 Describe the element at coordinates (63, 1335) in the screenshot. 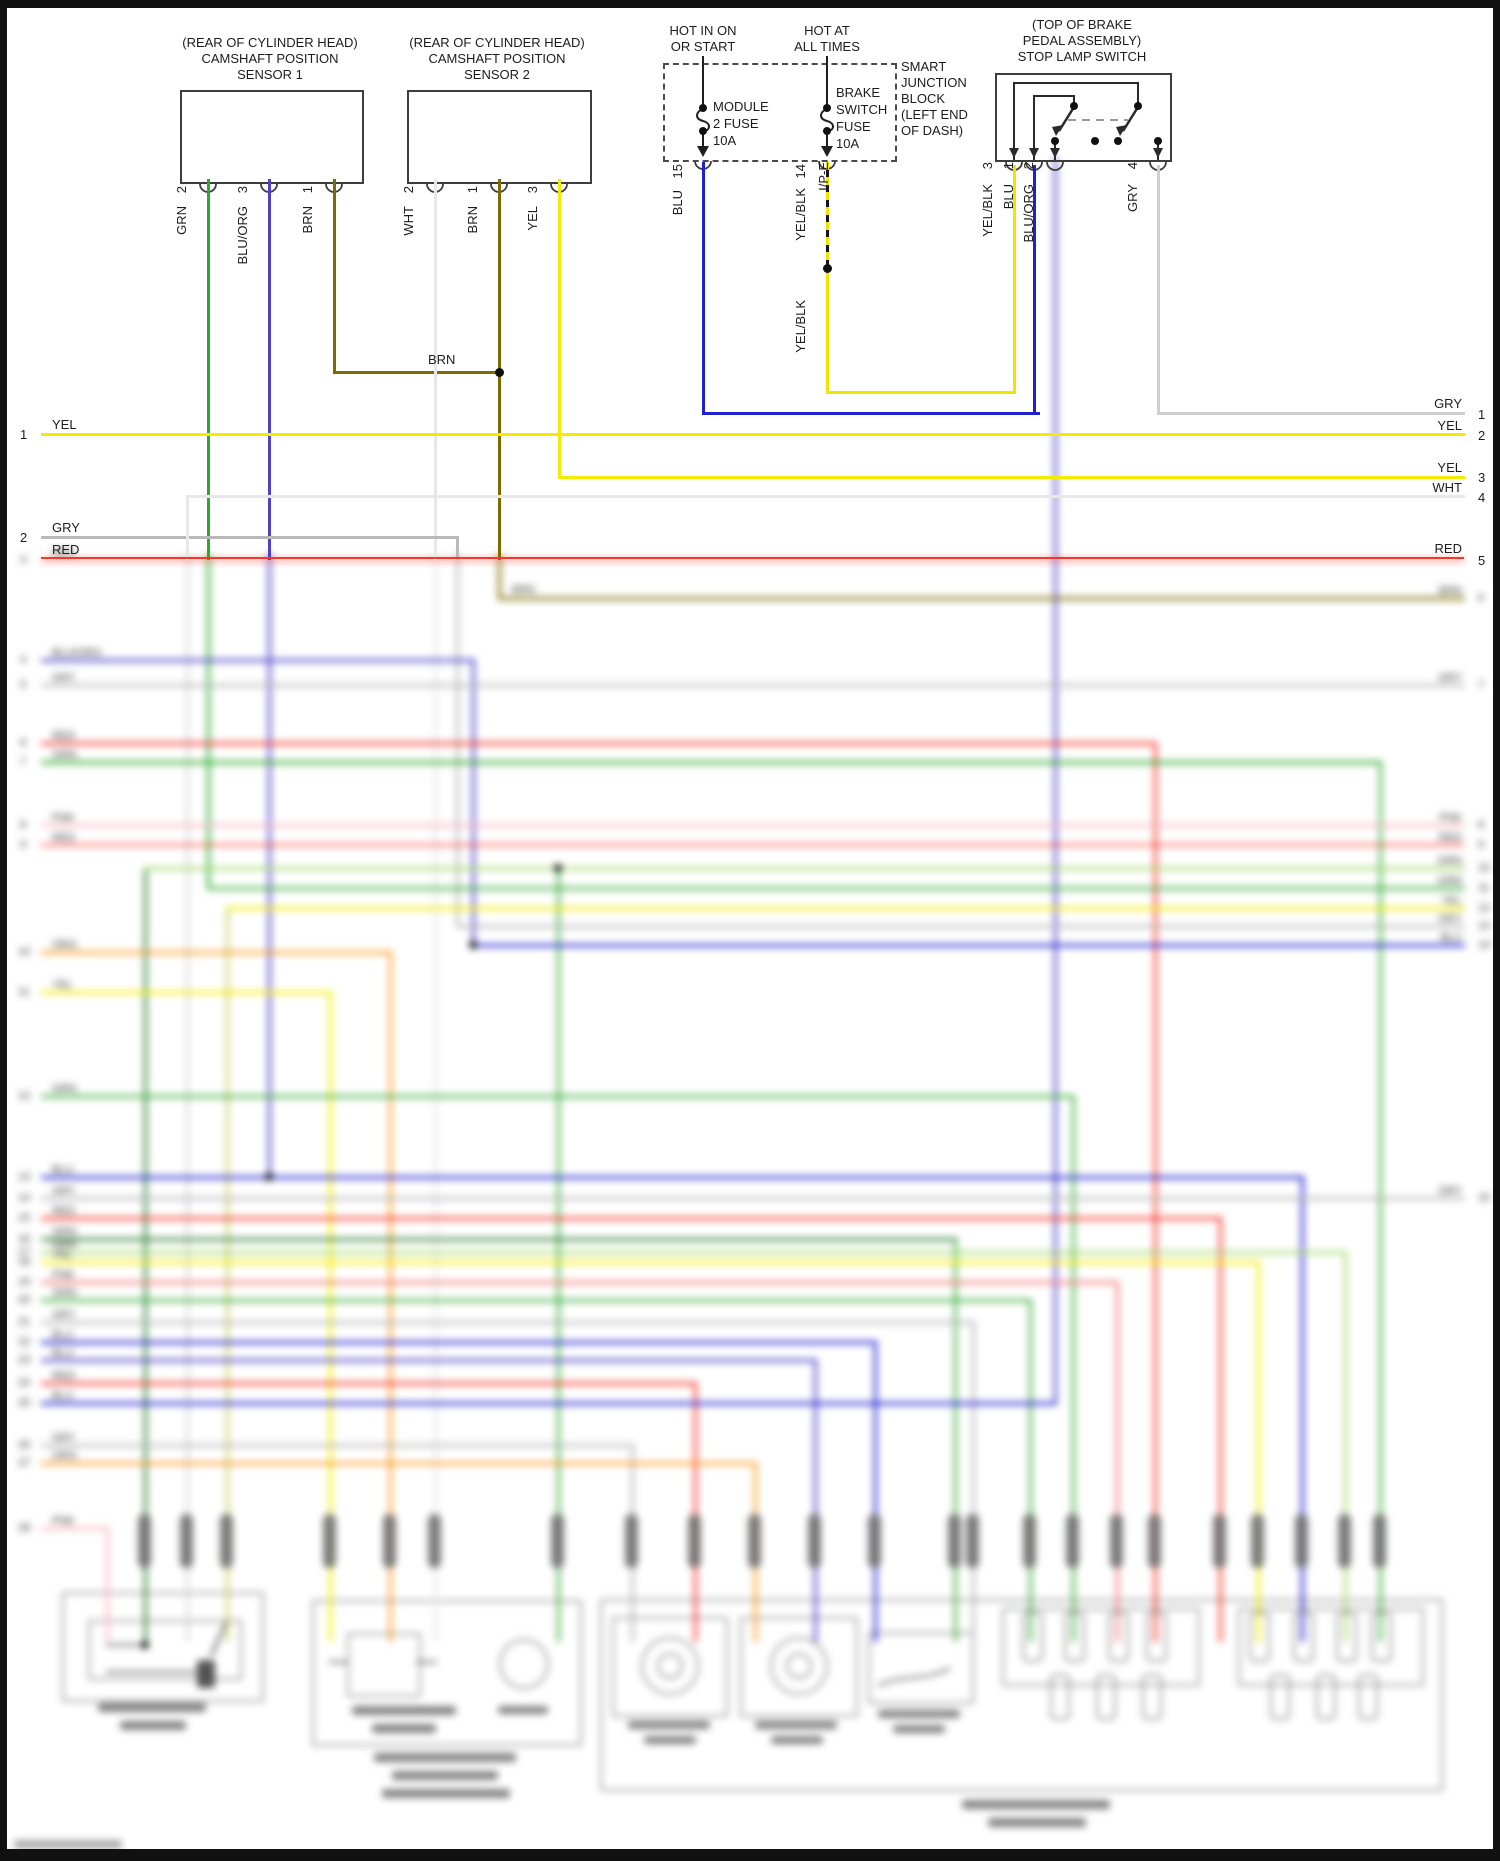

I see `wire-label: BLU` at that location.